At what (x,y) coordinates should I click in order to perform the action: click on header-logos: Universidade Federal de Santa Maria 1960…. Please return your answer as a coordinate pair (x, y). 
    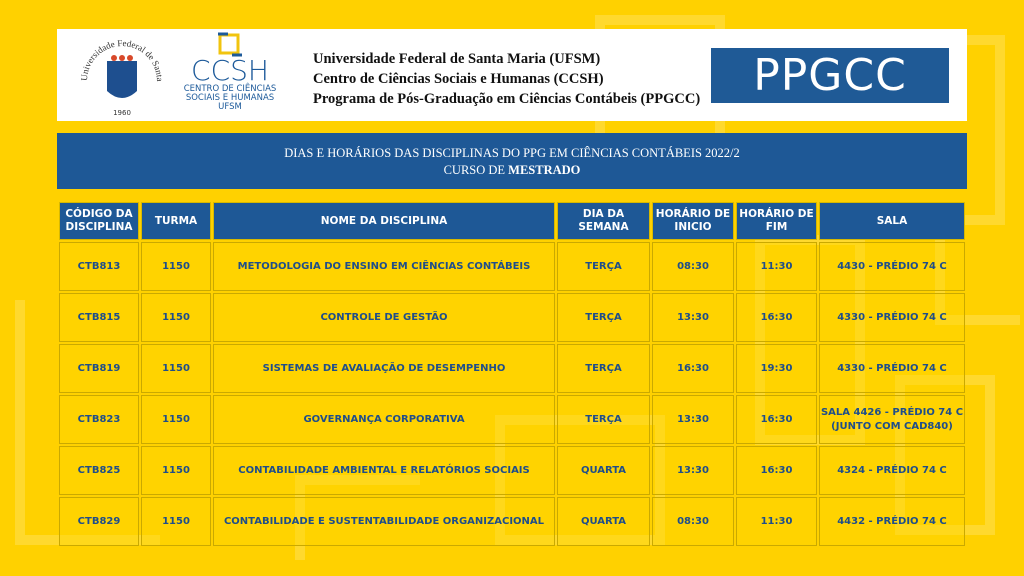
    Looking at the image, I should click on (512, 75).